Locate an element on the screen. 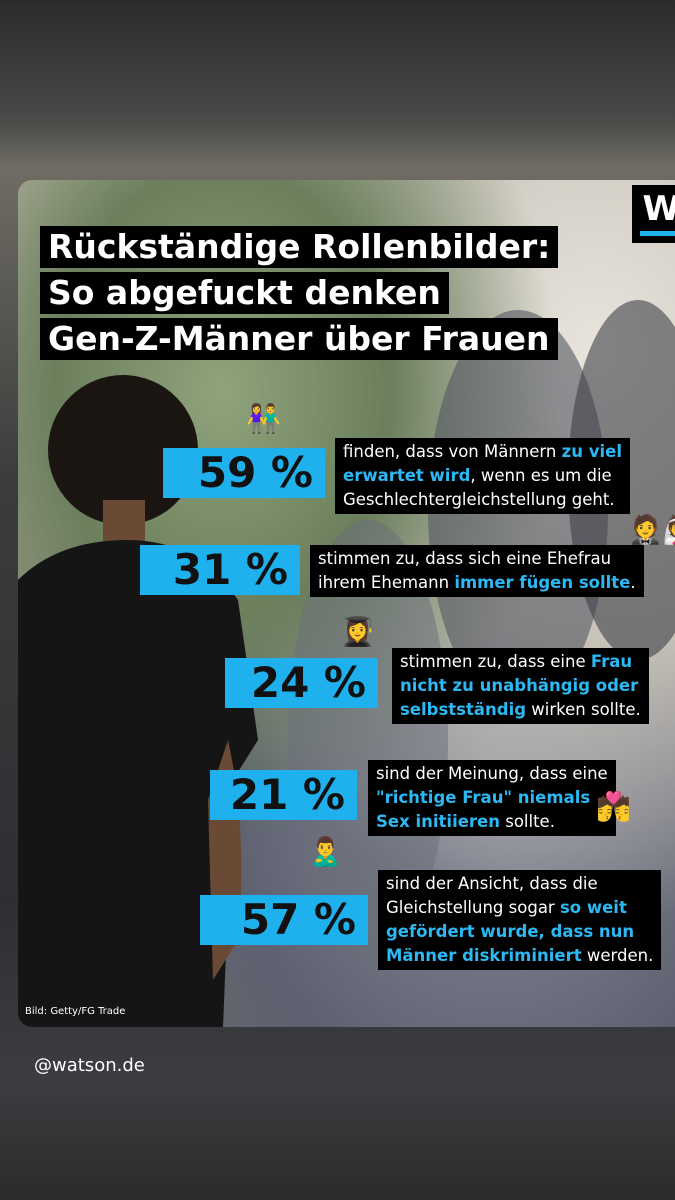  highlight-text: selbstständig is located at coordinates (463, 709).